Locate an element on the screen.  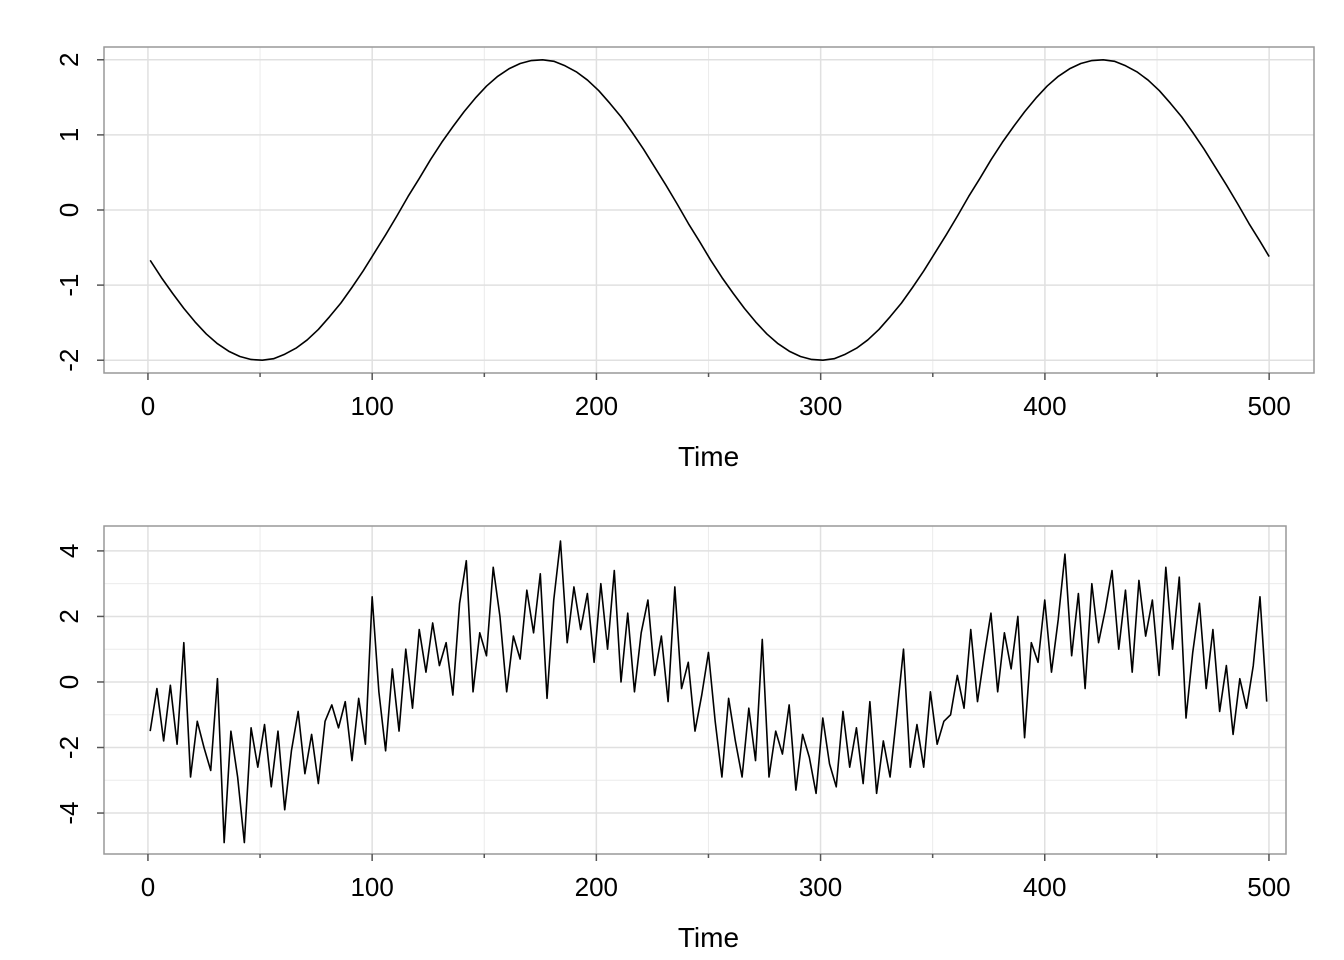
y-tick-label: -1 is located at coordinates (69, 285).